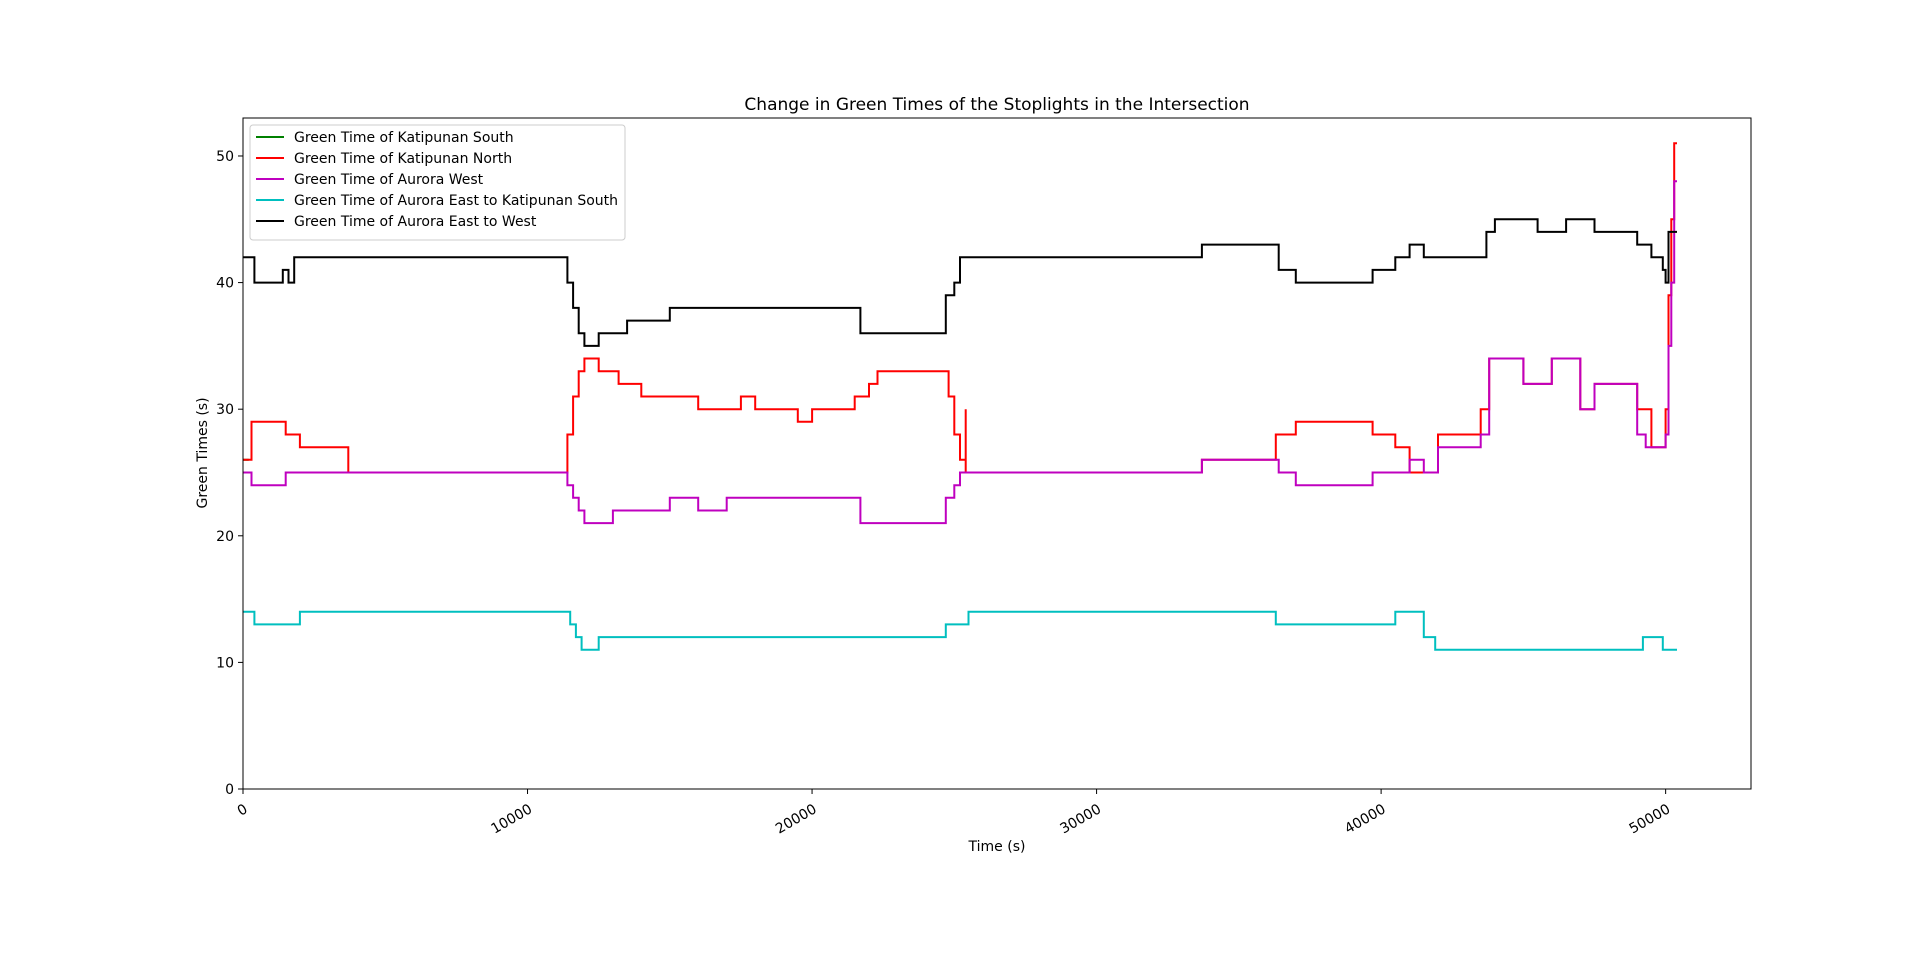  What do you see at coordinates (225, 284) in the screenshot?
I see `y-tick-label: 40` at bounding box center [225, 284].